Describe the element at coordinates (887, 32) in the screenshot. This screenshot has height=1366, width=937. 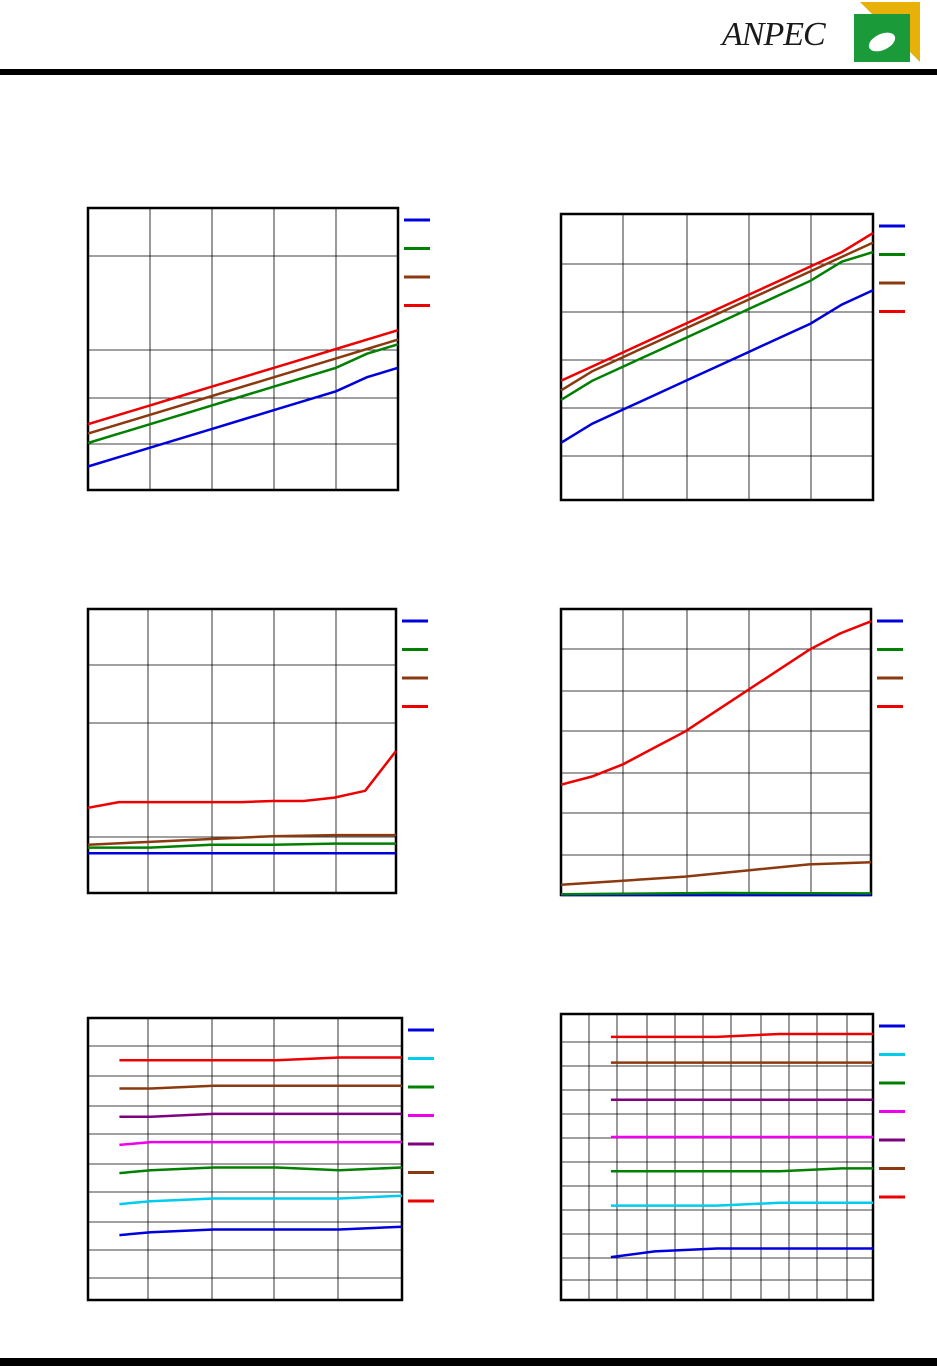
I see `logo-emblem-icon` at that location.